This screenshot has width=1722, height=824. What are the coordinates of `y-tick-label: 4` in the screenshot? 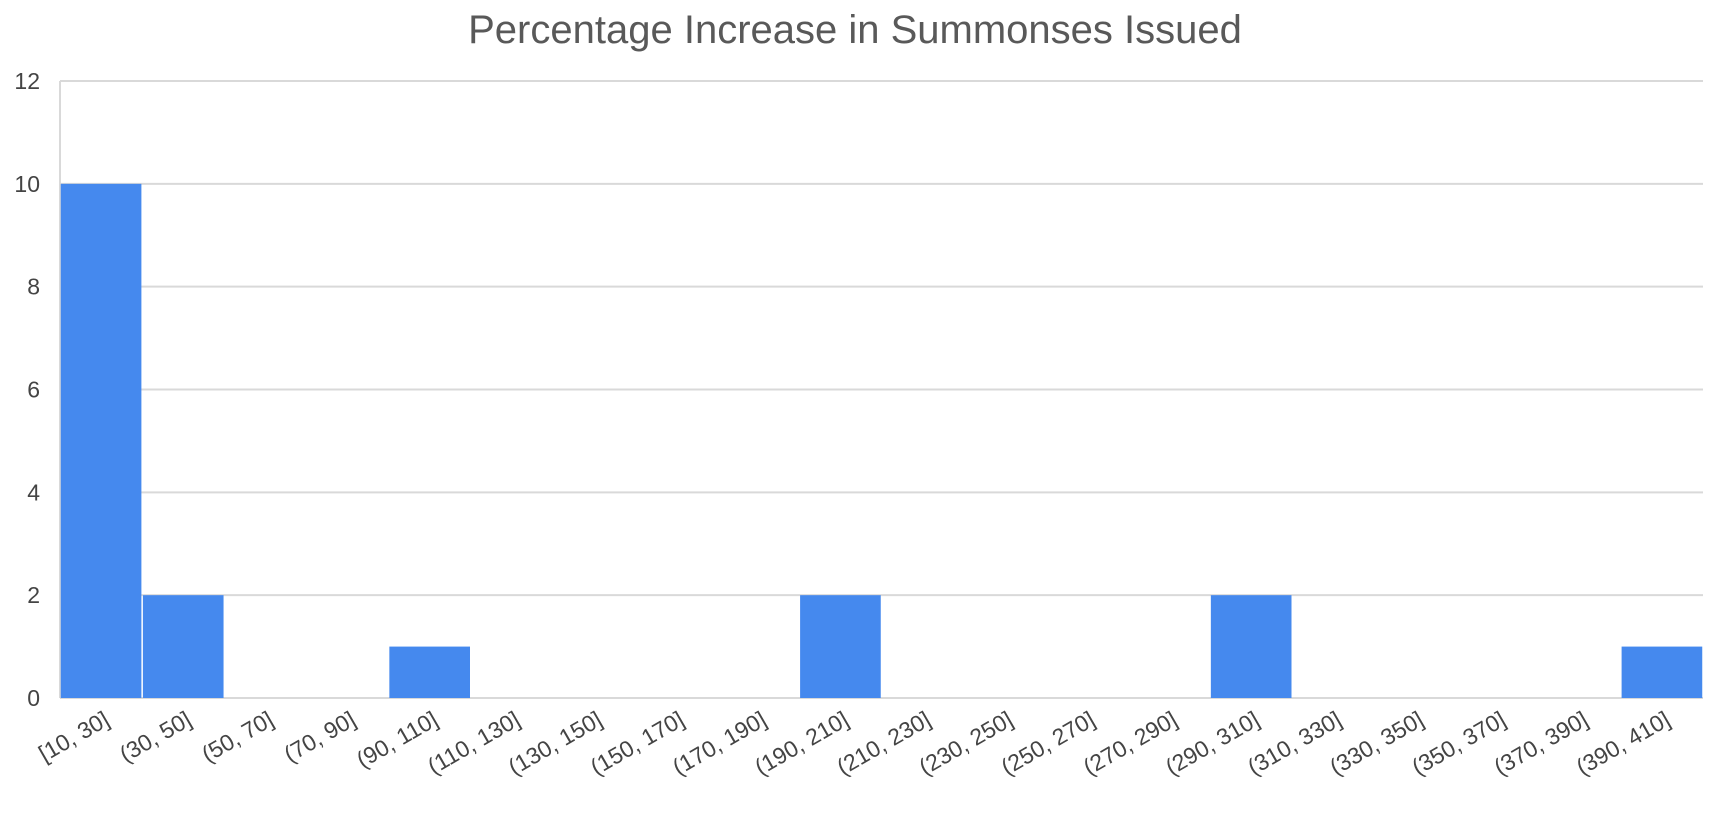 It's located at (33, 492).